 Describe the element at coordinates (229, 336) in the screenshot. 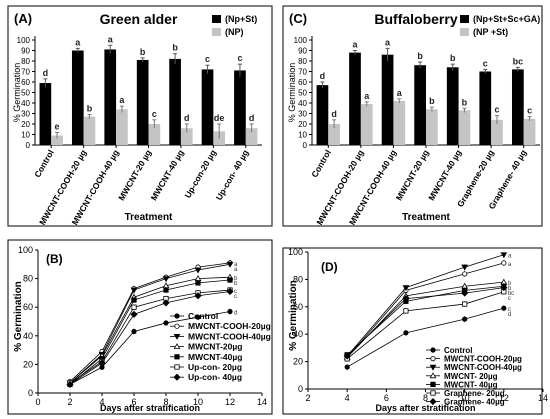

I see `panelB-legend-label: MWCNT-COOH-40µg` at that location.